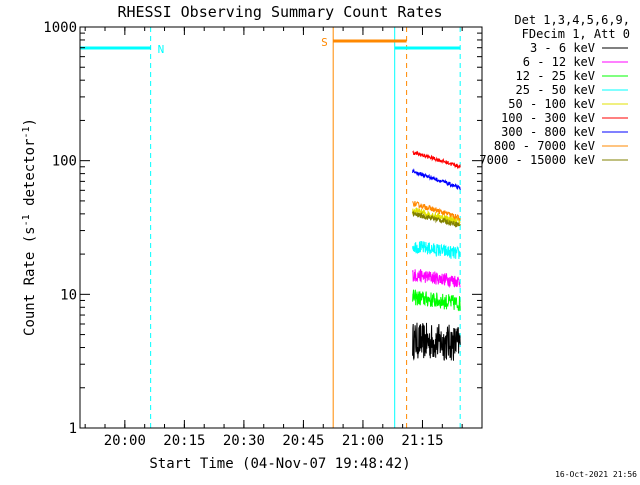  Describe the element at coordinates (548, 132) in the screenshot. I see `legend-label: 300 - 800 keV` at that location.